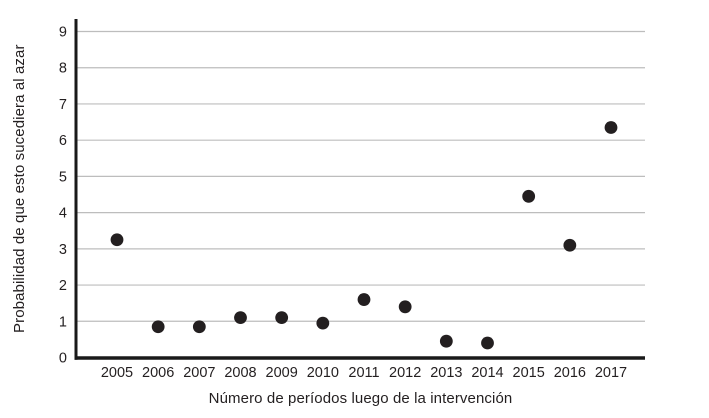 The image size is (709, 418). What do you see at coordinates (240, 373) in the screenshot?
I see `x-tick-label: 2008` at bounding box center [240, 373].